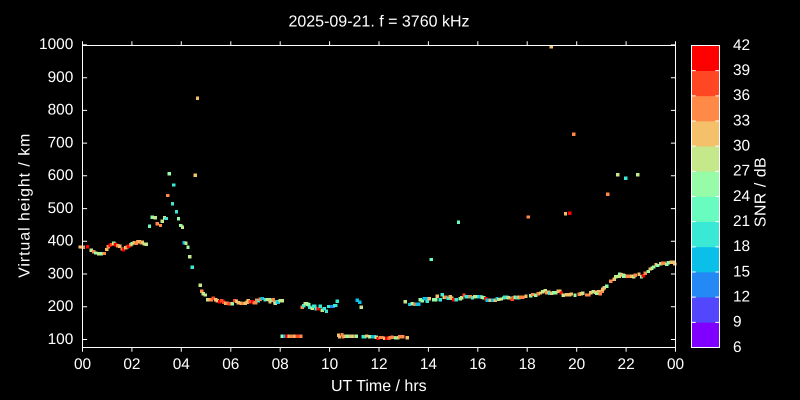 The height and width of the screenshot is (400, 800). Describe the element at coordinates (61, 175) in the screenshot. I see `svg-text: 600` at that location.